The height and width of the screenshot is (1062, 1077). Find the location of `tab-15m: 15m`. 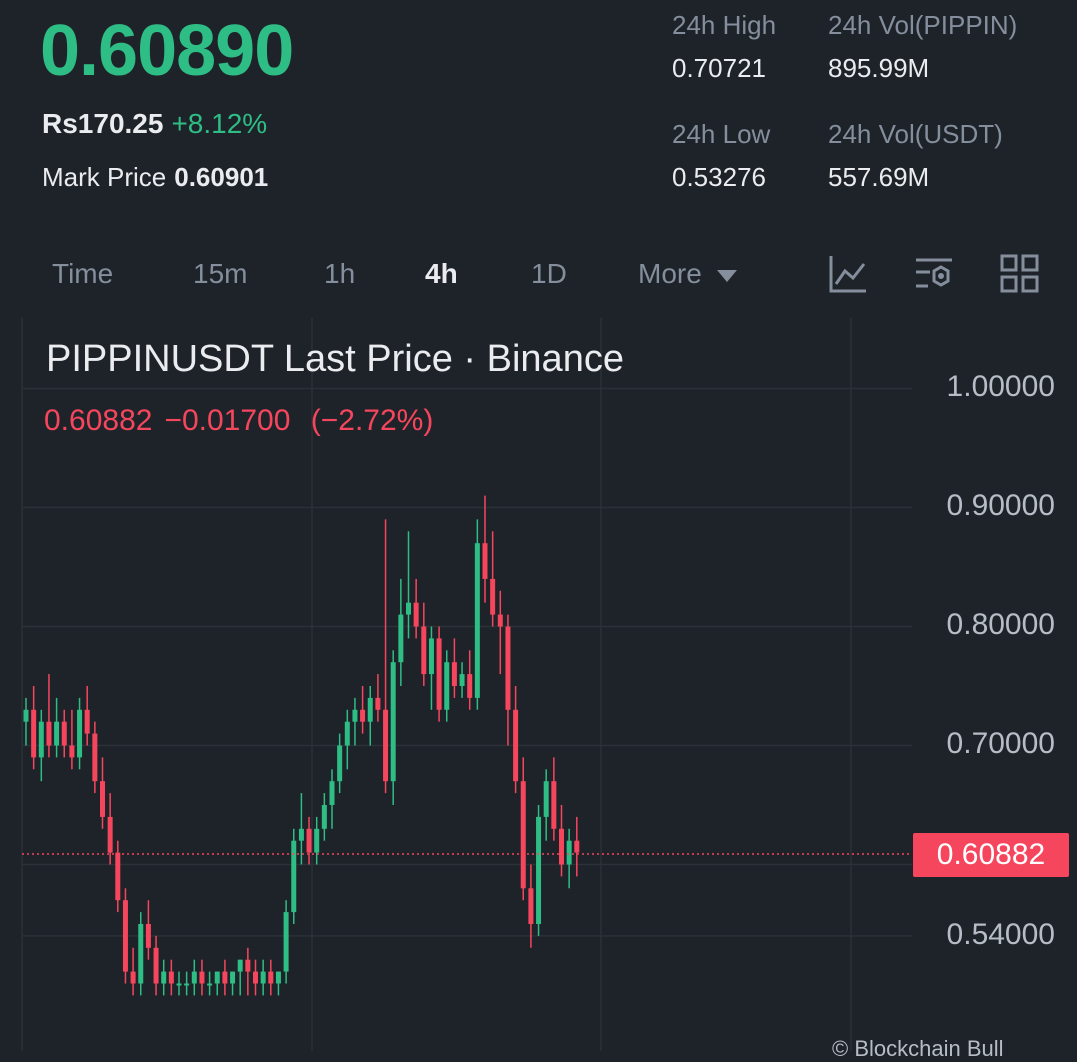

tab-15m: 15m is located at coordinates (220, 273).